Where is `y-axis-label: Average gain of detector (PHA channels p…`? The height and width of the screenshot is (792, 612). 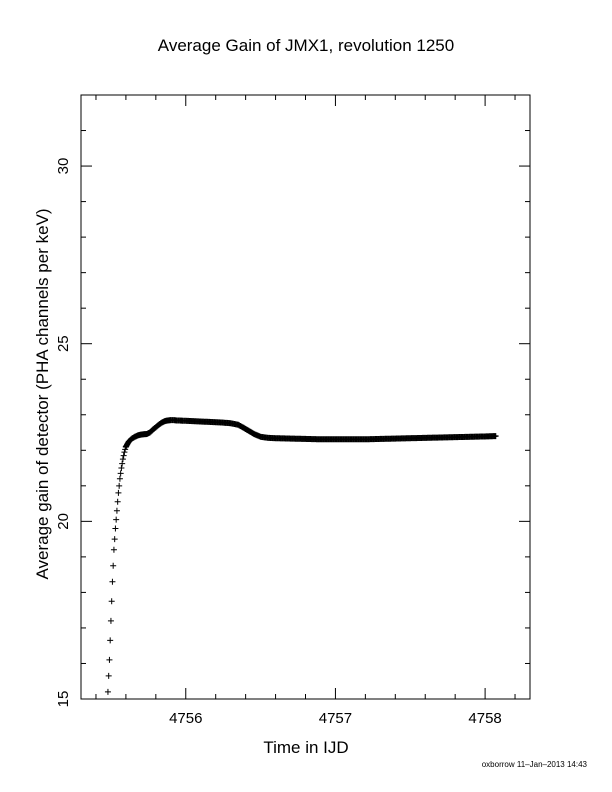 y-axis-label: Average gain of detector (PHA channels p… is located at coordinates (42, 394).